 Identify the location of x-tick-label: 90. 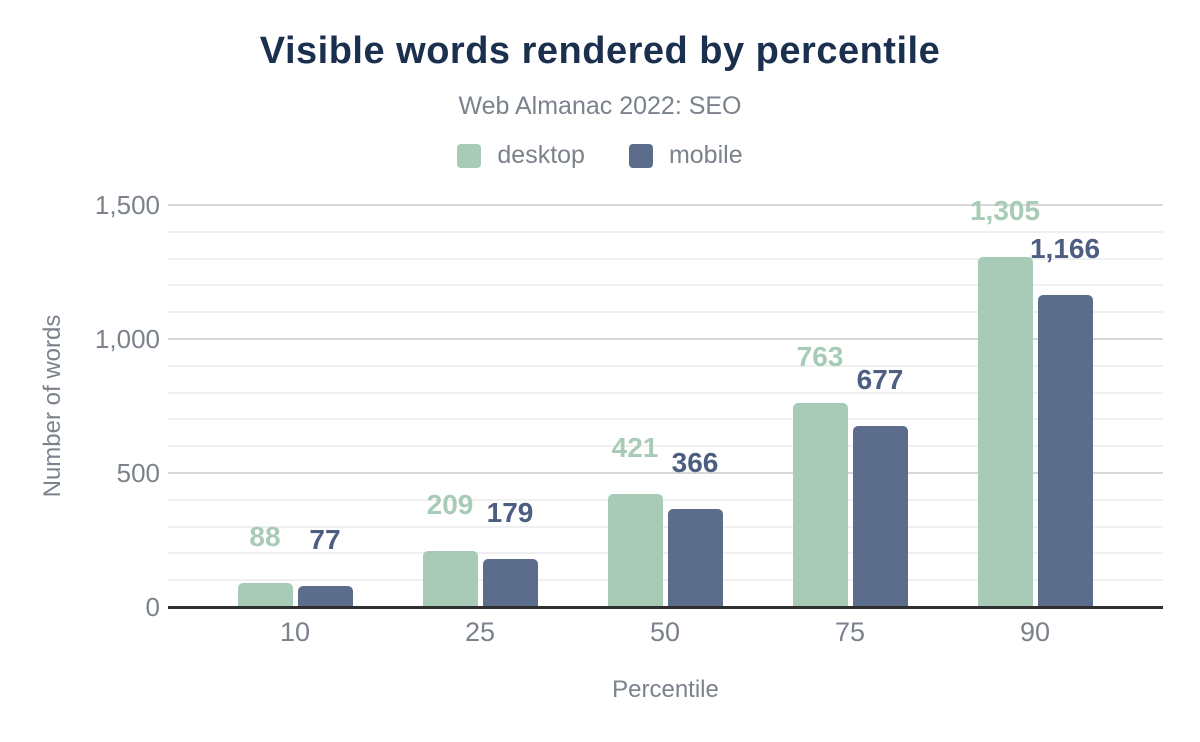
(1035, 632).